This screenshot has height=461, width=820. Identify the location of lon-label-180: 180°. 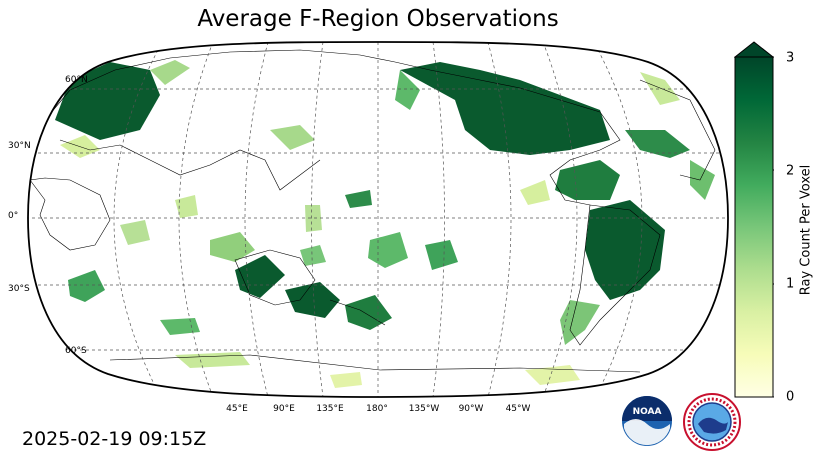
(377, 409).